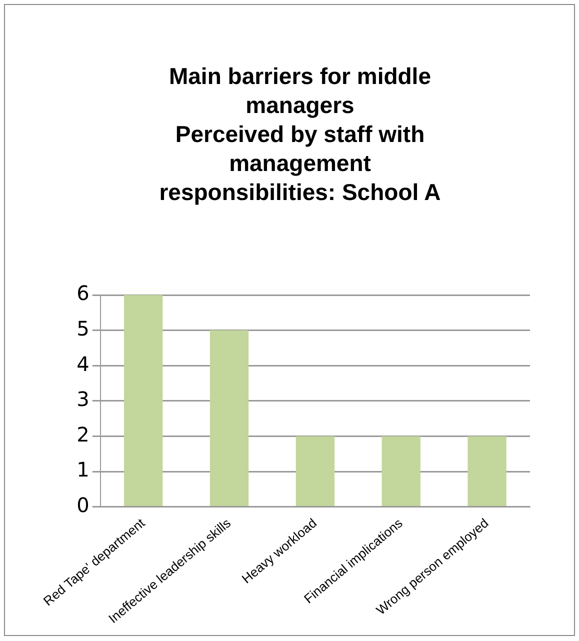 Image resolution: width=579 pixels, height=641 pixels. Describe the element at coordinates (300, 134) in the screenshot. I see `chart-title: Main barriers for middle managers Perceived by staff with management responsibilities: School A` at that location.